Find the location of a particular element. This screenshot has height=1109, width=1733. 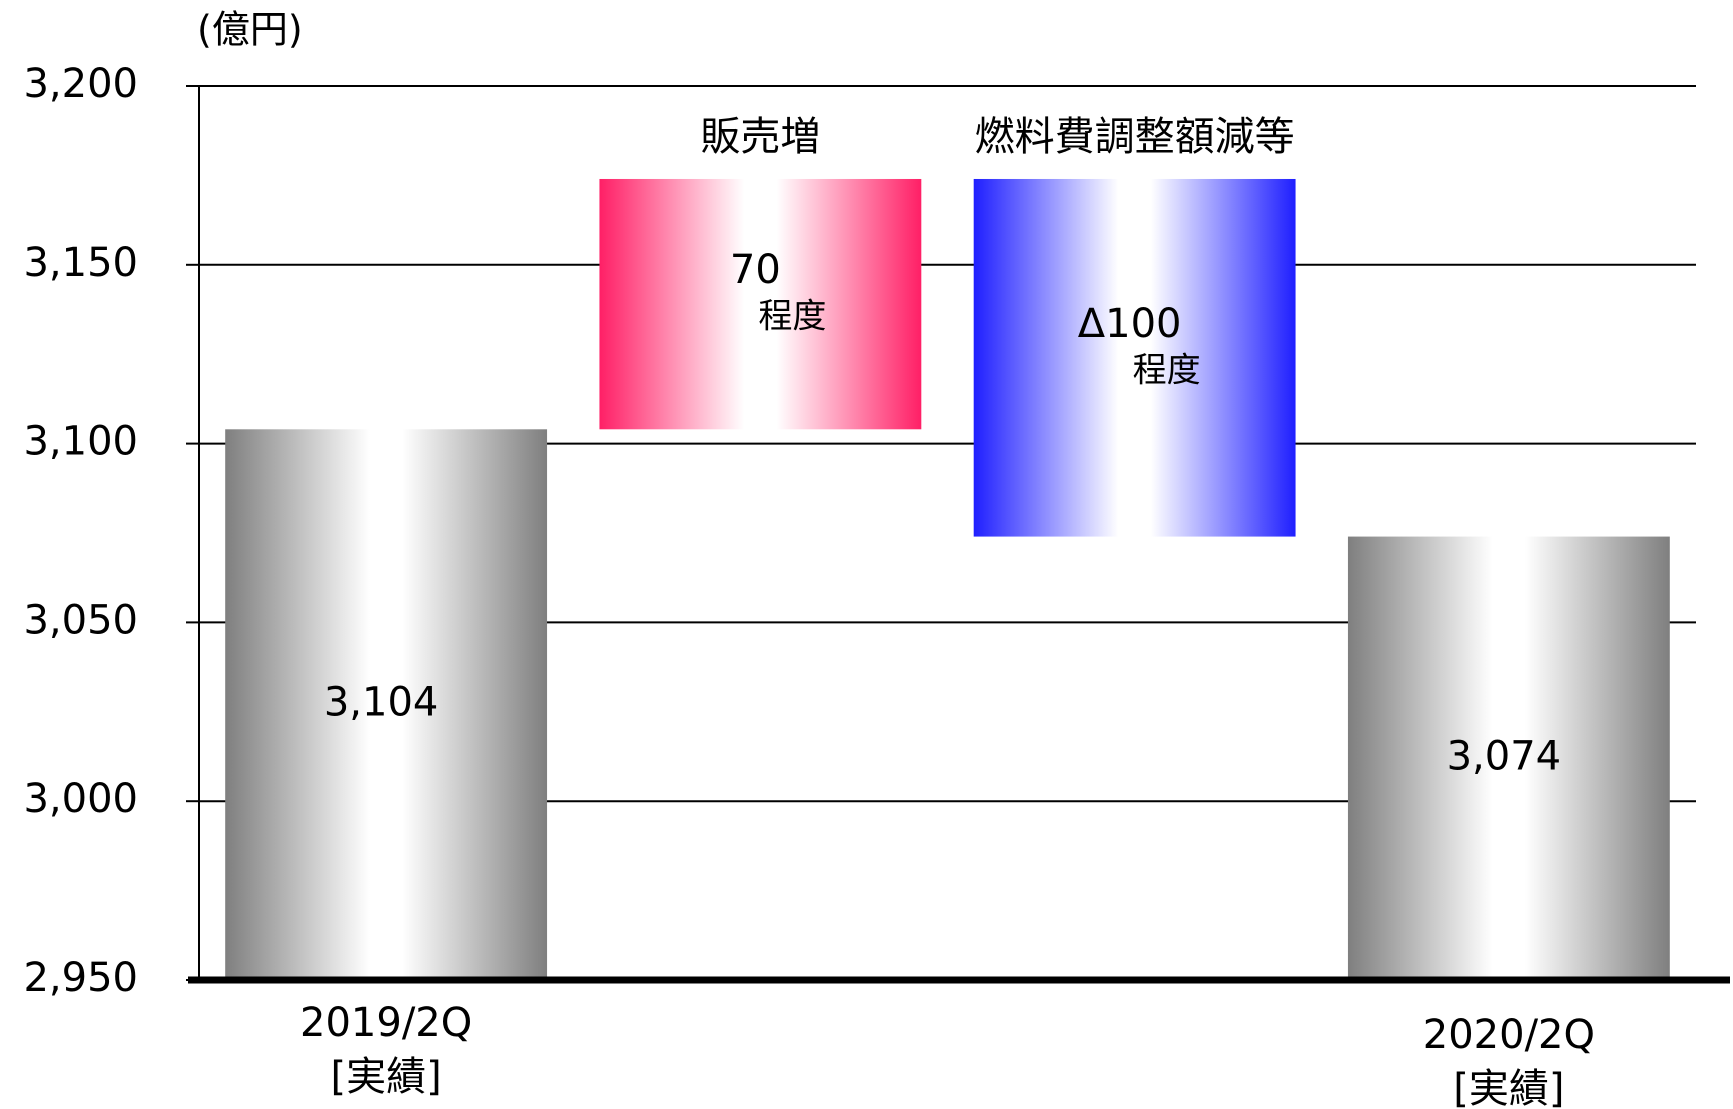

y-tick-label: 3,150 is located at coordinates (80, 263).